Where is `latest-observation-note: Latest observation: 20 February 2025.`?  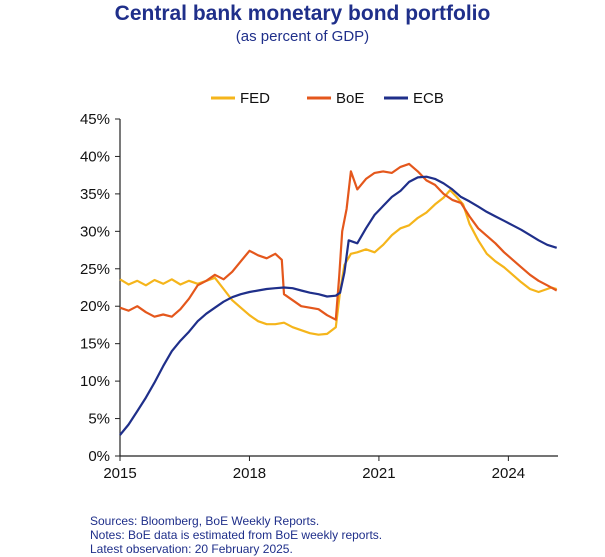 latest-observation-note: Latest observation: 20 February 2025. is located at coordinates (191, 549).